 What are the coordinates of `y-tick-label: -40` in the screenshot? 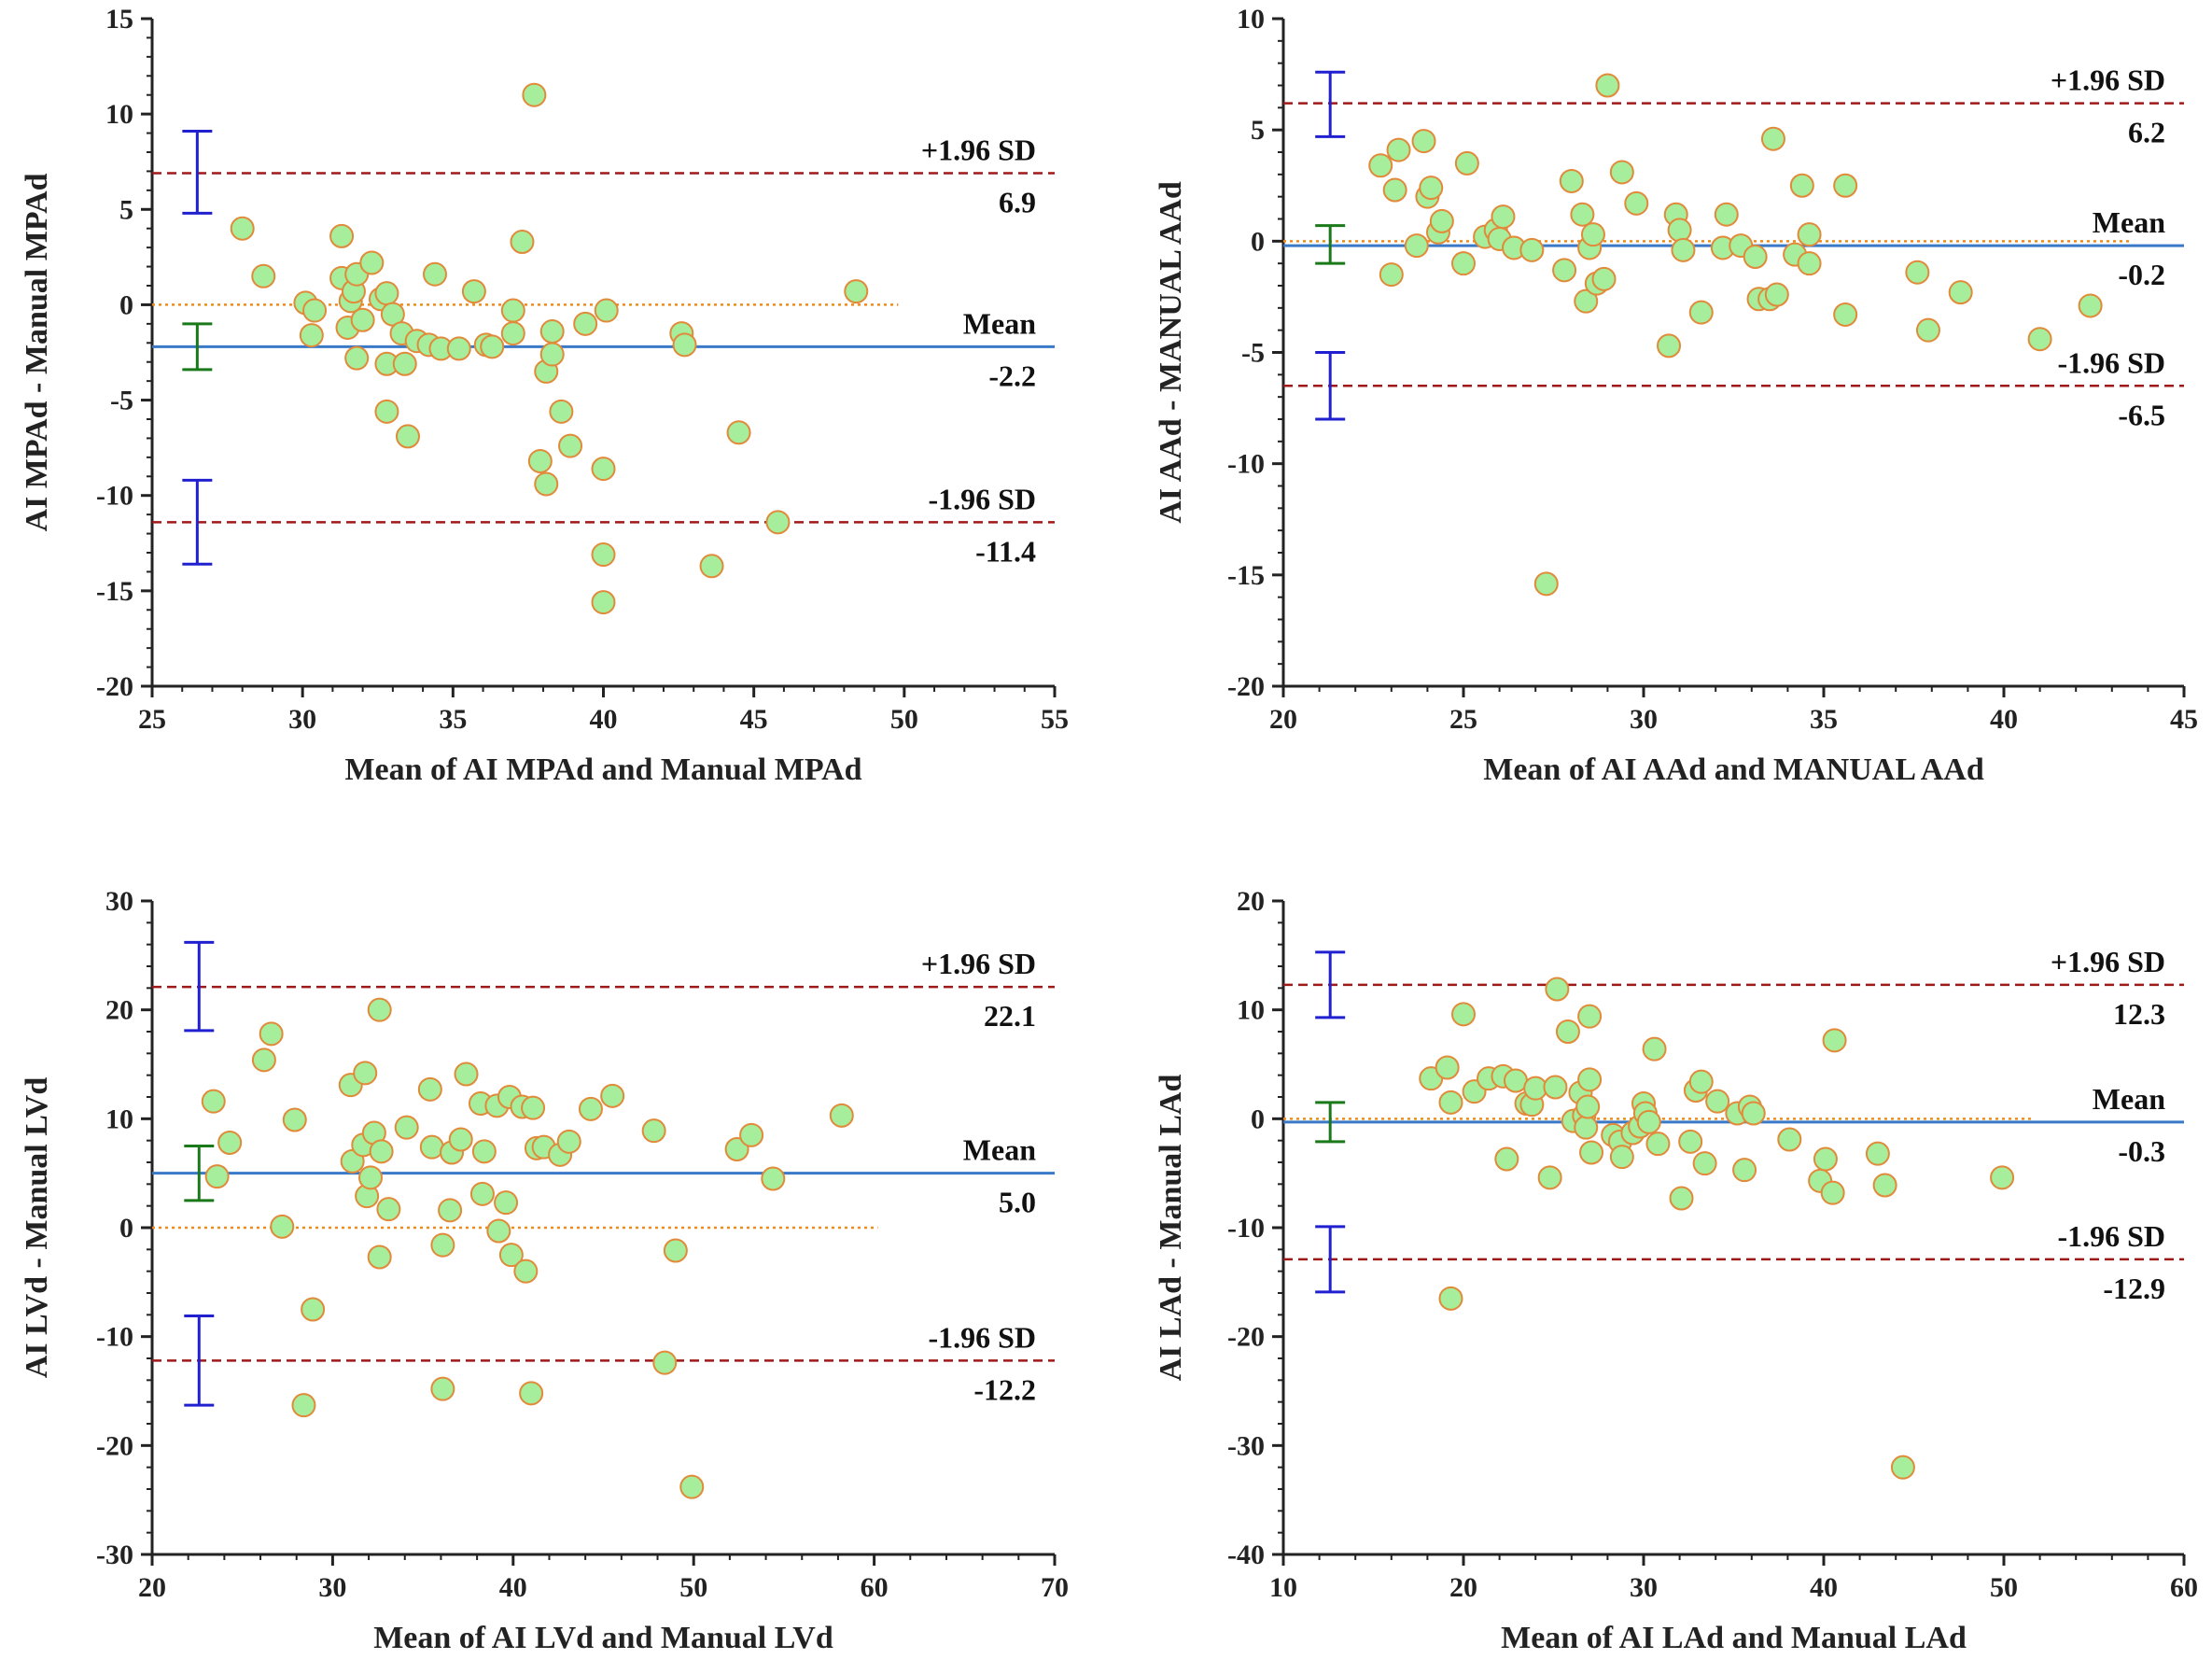 It's located at (1246, 1554).